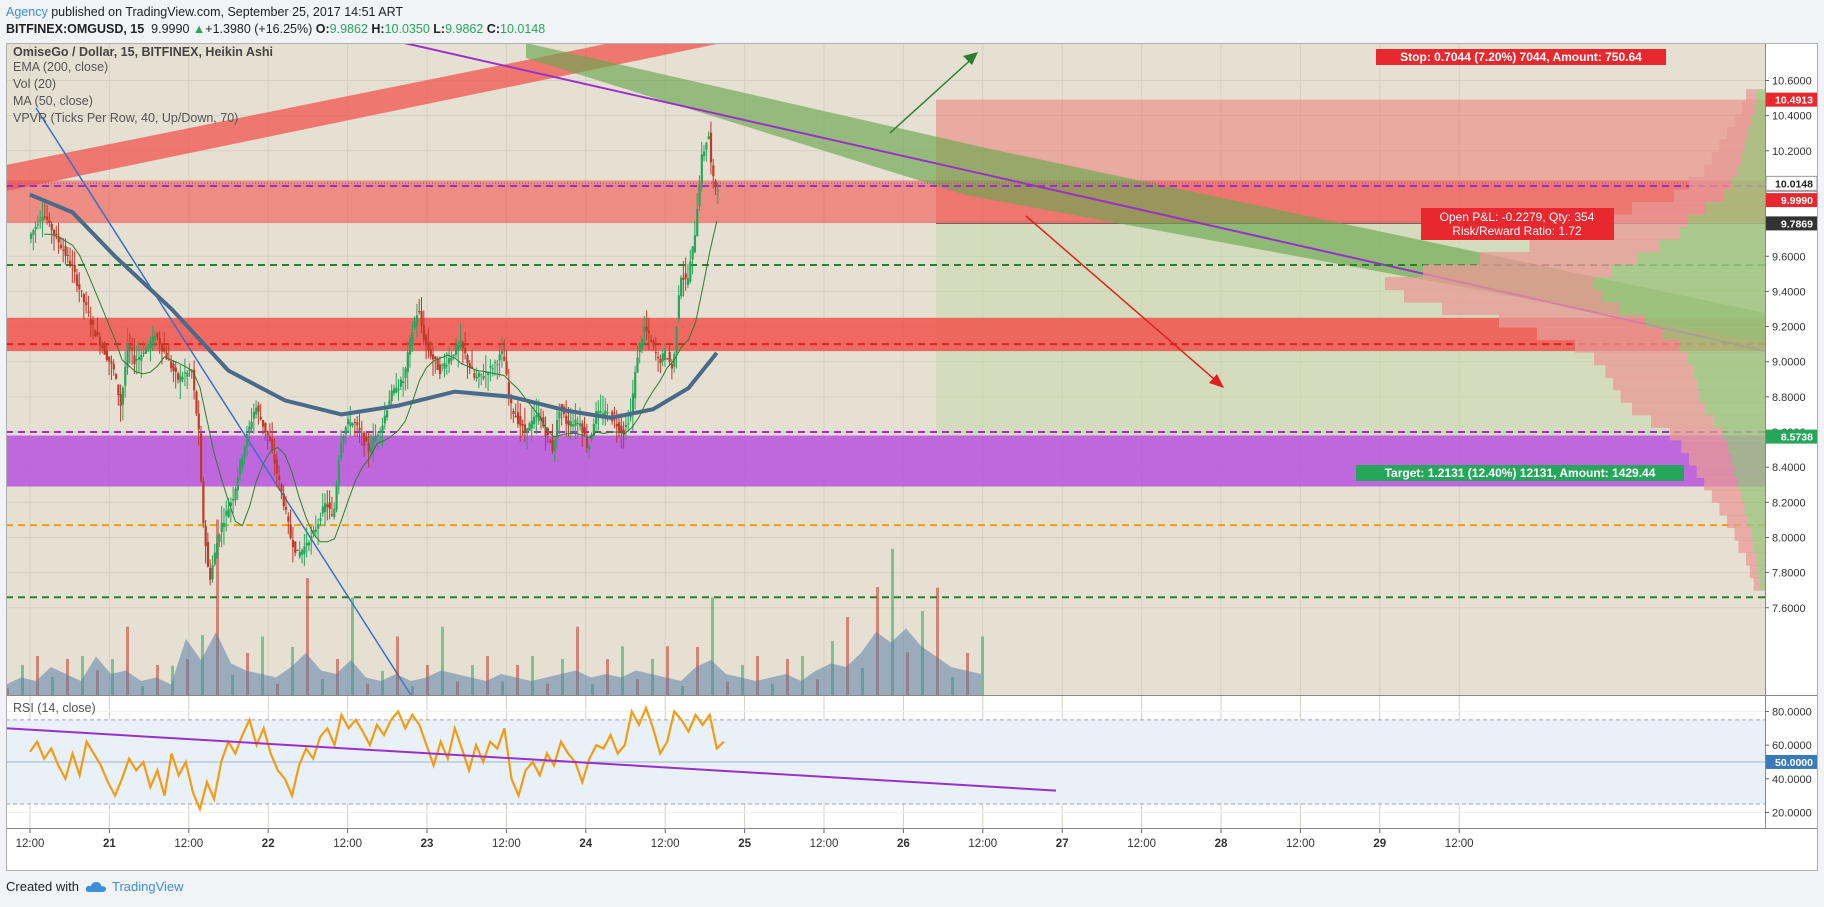 Image resolution: width=1824 pixels, height=907 pixels. What do you see at coordinates (322, 29) in the screenshot?
I see `open-label: O:` at bounding box center [322, 29].